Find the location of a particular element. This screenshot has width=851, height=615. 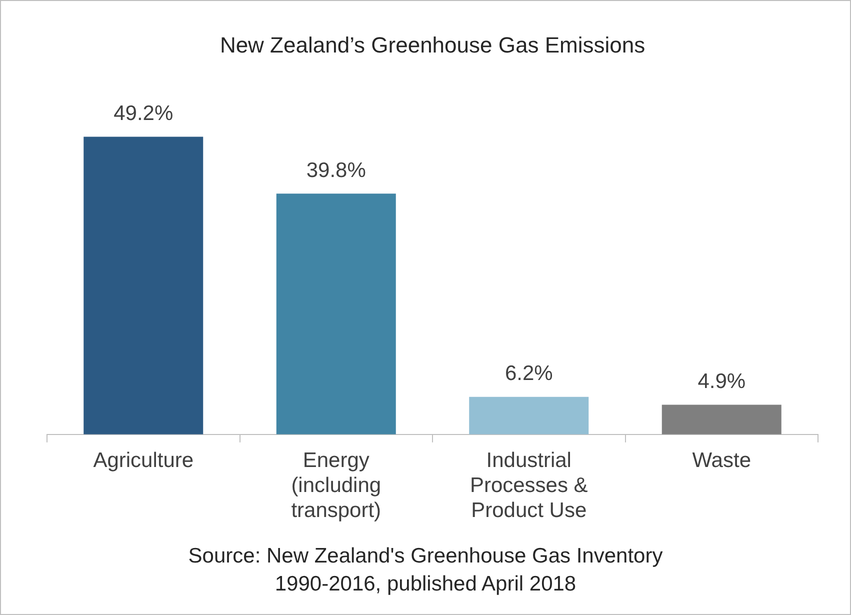

source-note: Source: New Zealand's Greenhouse Gas Inventory 1990-2016, published April 2018 is located at coordinates (426, 570).